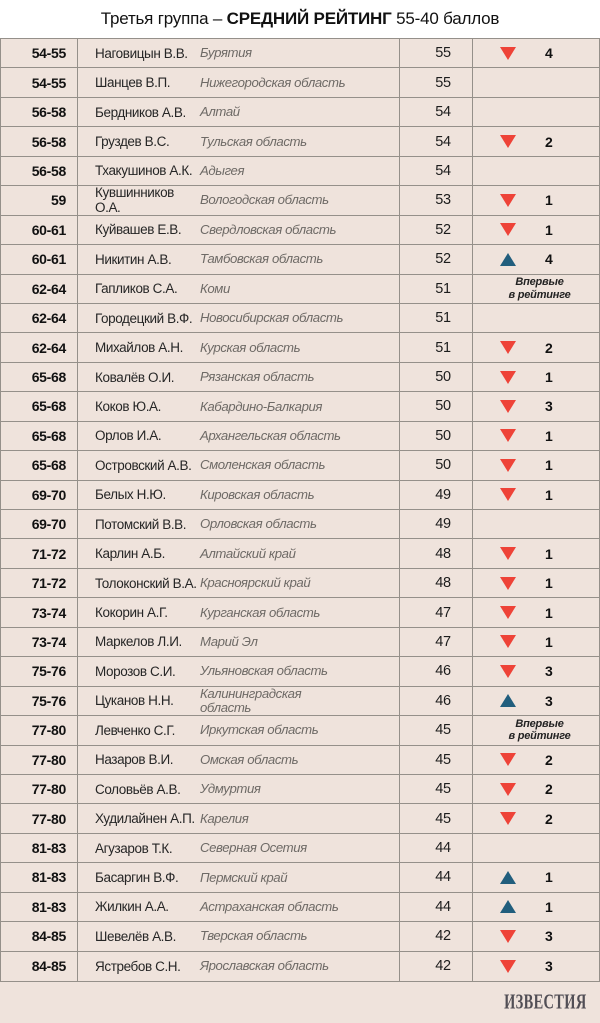 The width and height of the screenshot is (600, 1023). What do you see at coordinates (300, 377) in the screenshot?
I see `region-name: Рязанская область` at bounding box center [300, 377].